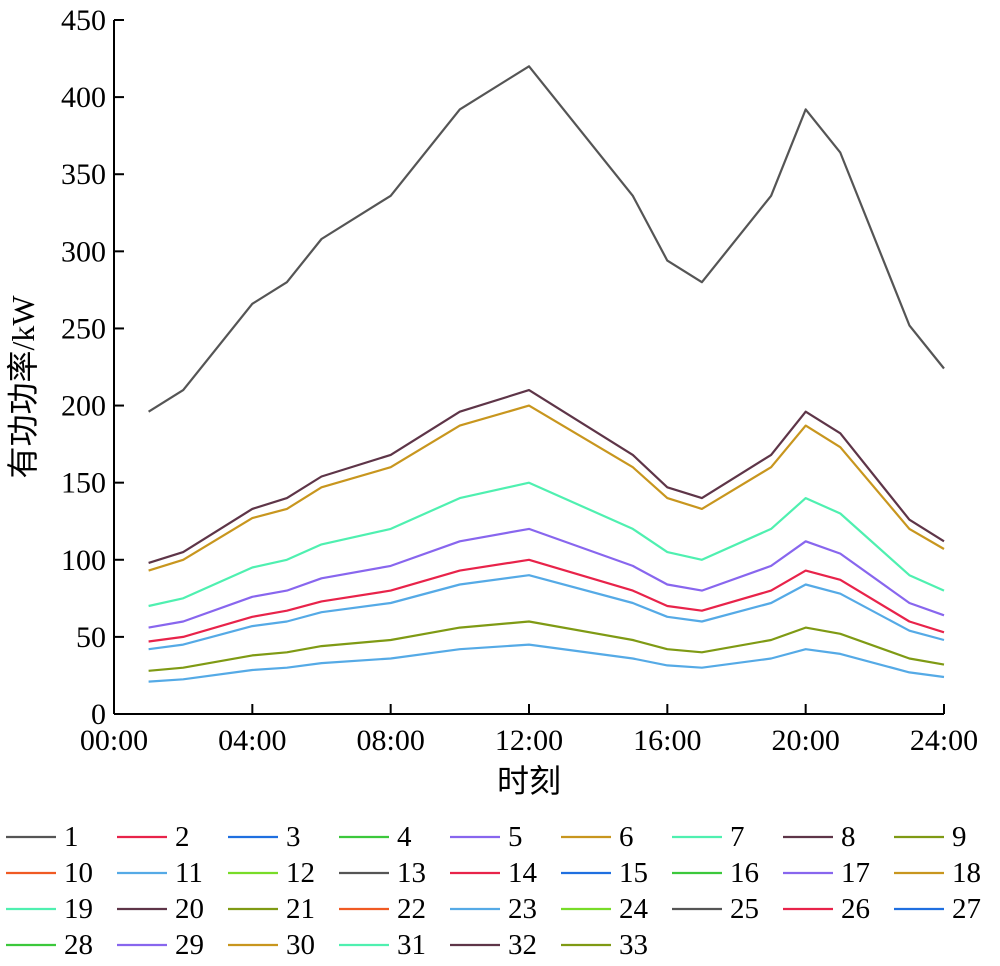 Image resolution: width=1000 pixels, height=966 pixels. I want to click on legend-item-10: 10, so click(49, 873).